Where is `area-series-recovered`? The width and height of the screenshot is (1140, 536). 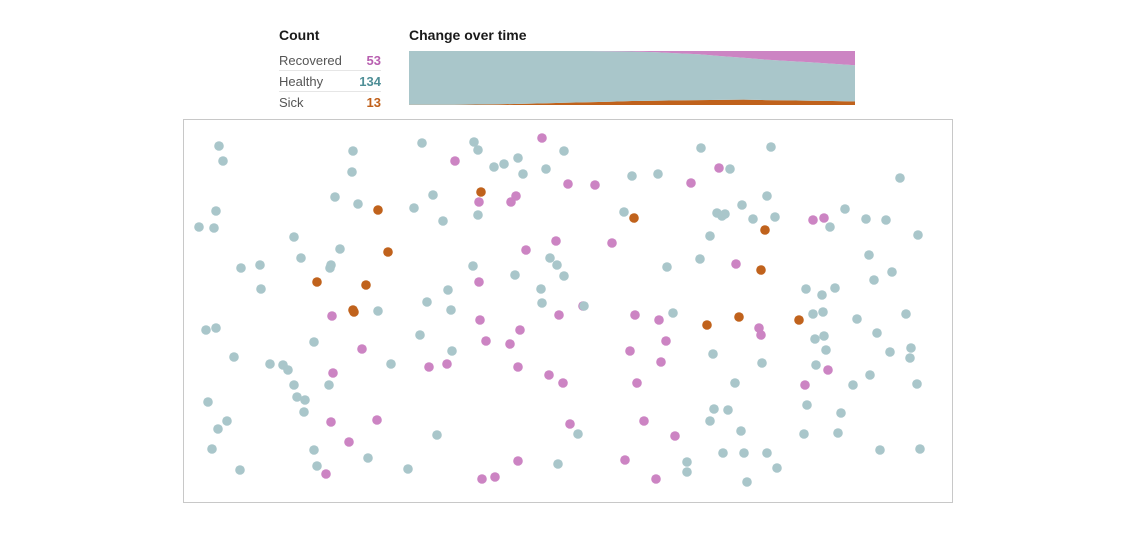
area-series-recovered is located at coordinates (632, 58).